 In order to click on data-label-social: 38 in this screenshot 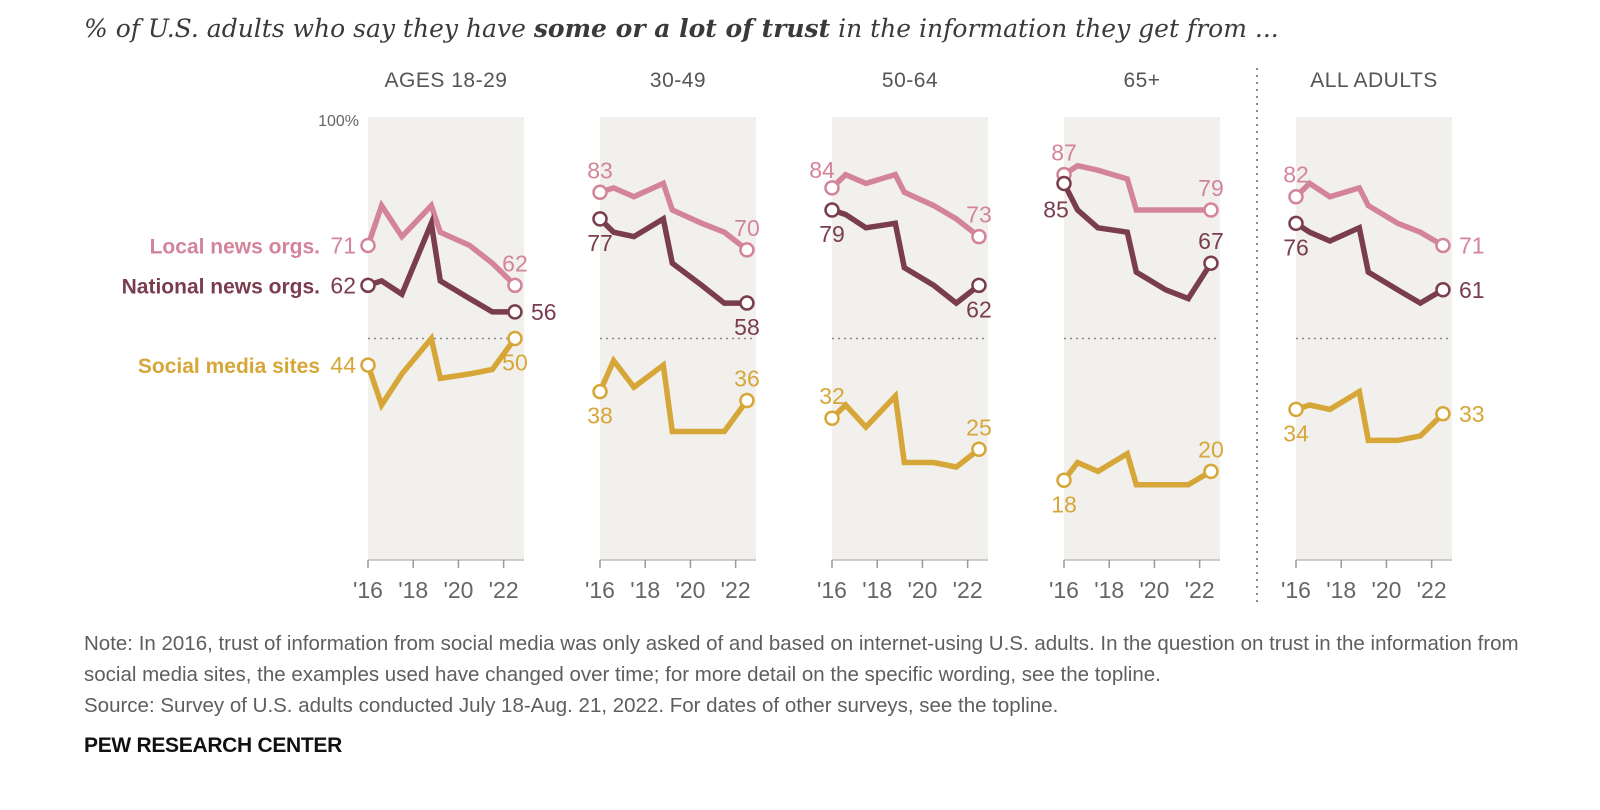, I will do `click(600, 416)`.